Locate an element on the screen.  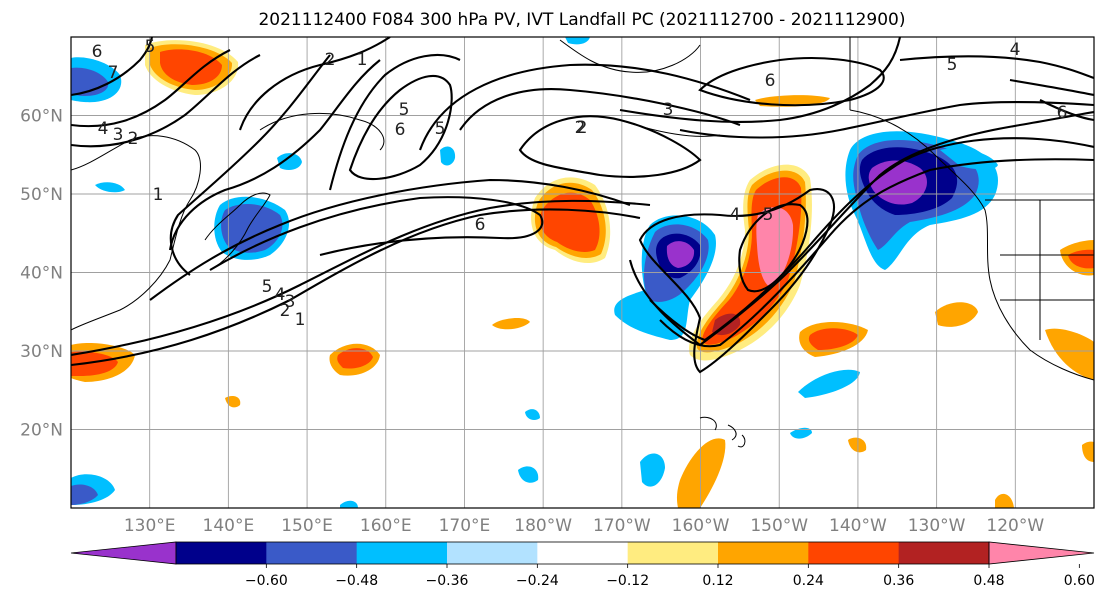
latitude-label: 30°N is located at coordinates (41, 352).